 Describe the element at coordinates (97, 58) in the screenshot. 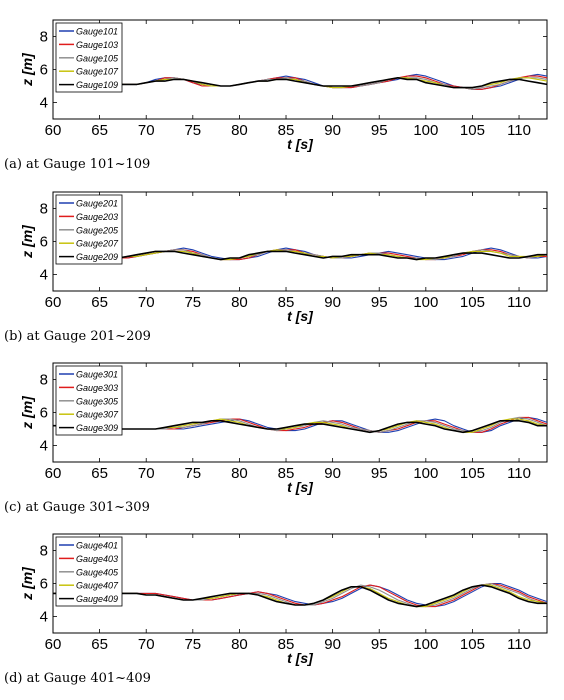

I see `legend-label: Gauge105` at that location.